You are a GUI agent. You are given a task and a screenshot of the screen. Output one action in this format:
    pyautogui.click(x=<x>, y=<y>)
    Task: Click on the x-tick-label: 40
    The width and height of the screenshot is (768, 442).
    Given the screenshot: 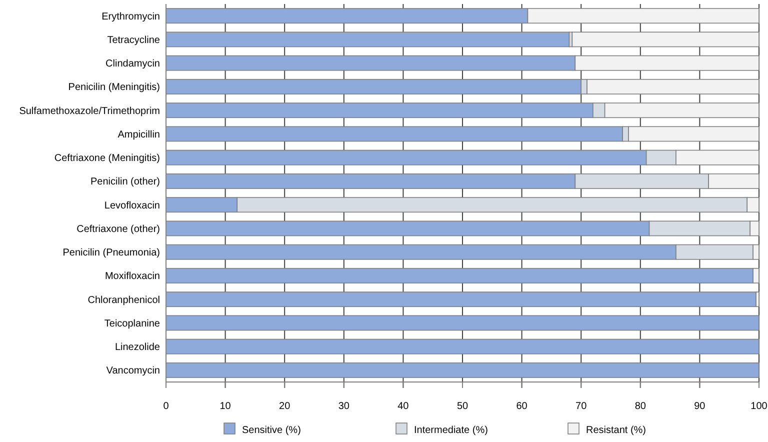 What is the action you would take?
    pyautogui.click(x=404, y=406)
    